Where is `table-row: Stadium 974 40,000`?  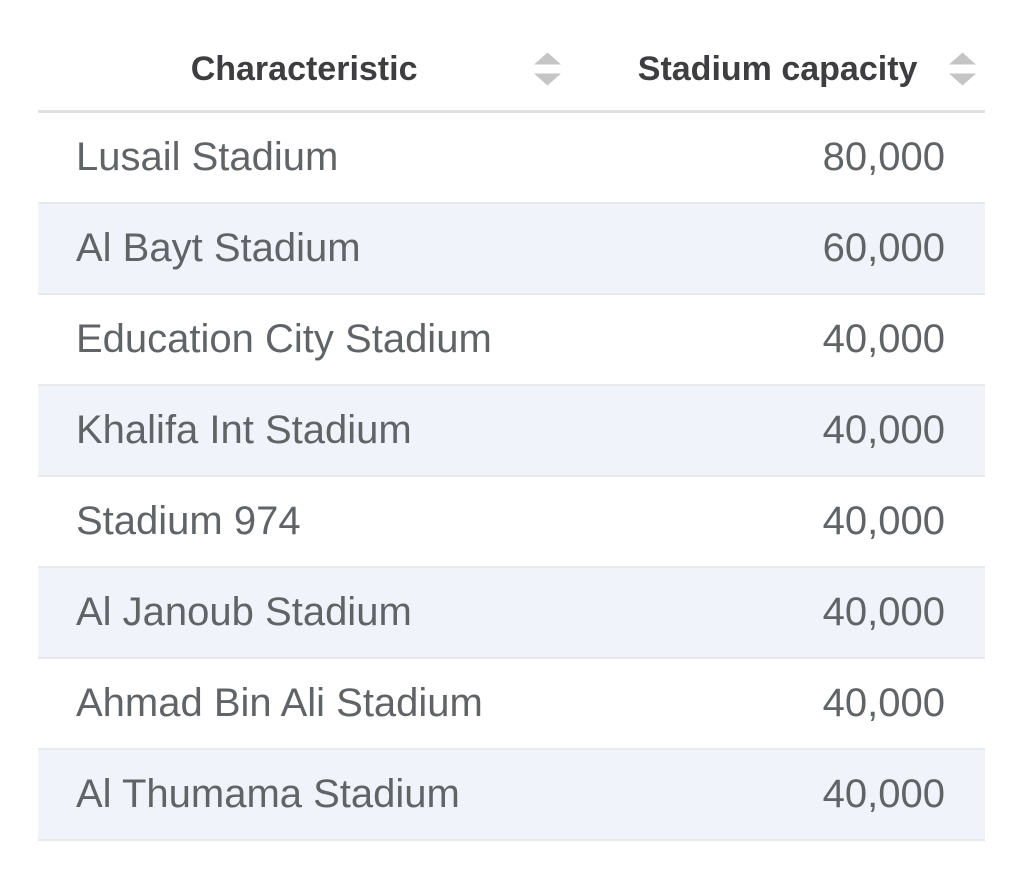 table-row: Stadium 974 40,000 is located at coordinates (511, 522).